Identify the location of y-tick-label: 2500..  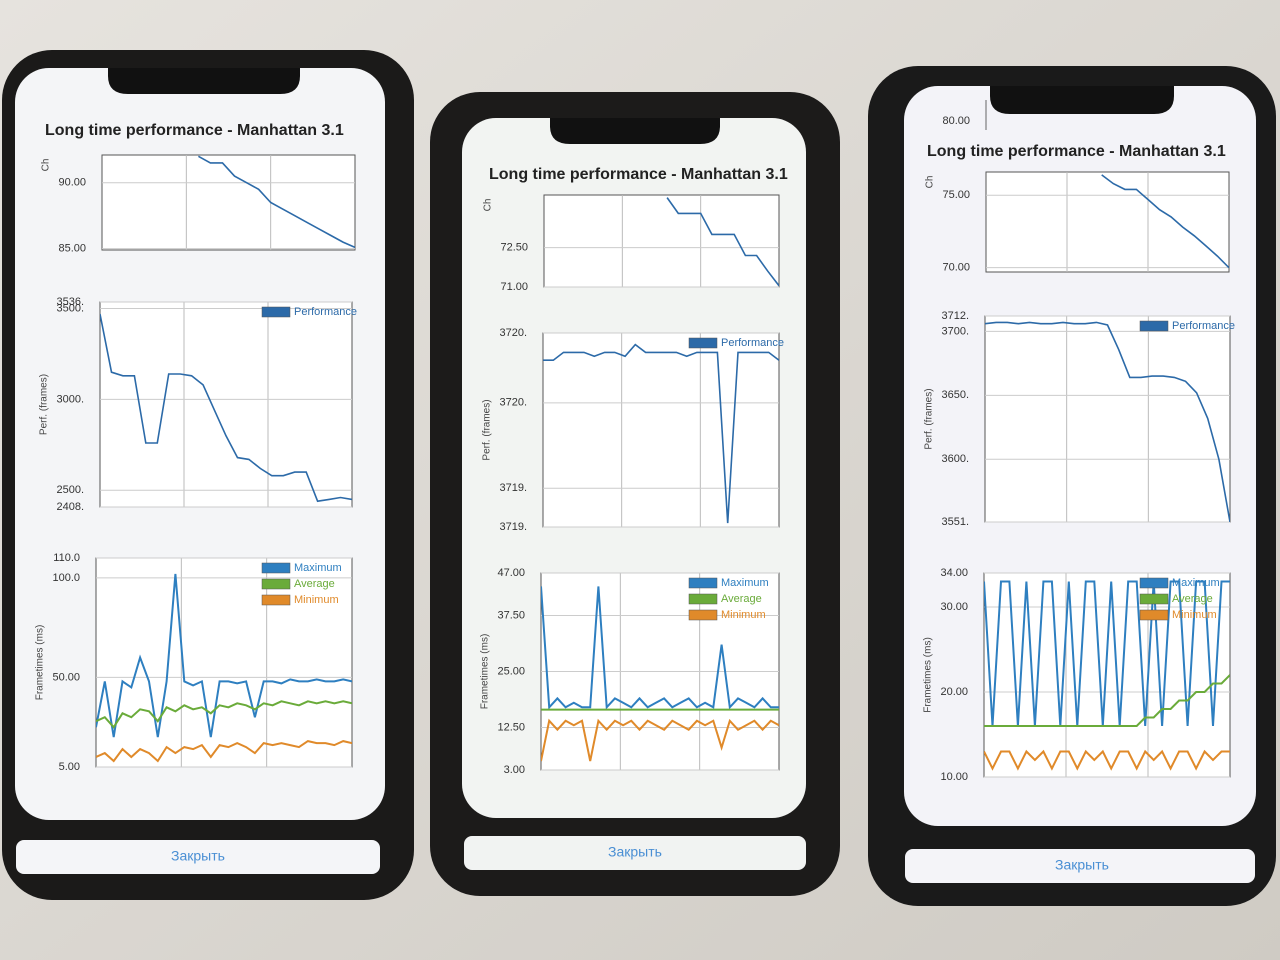
(70, 490).